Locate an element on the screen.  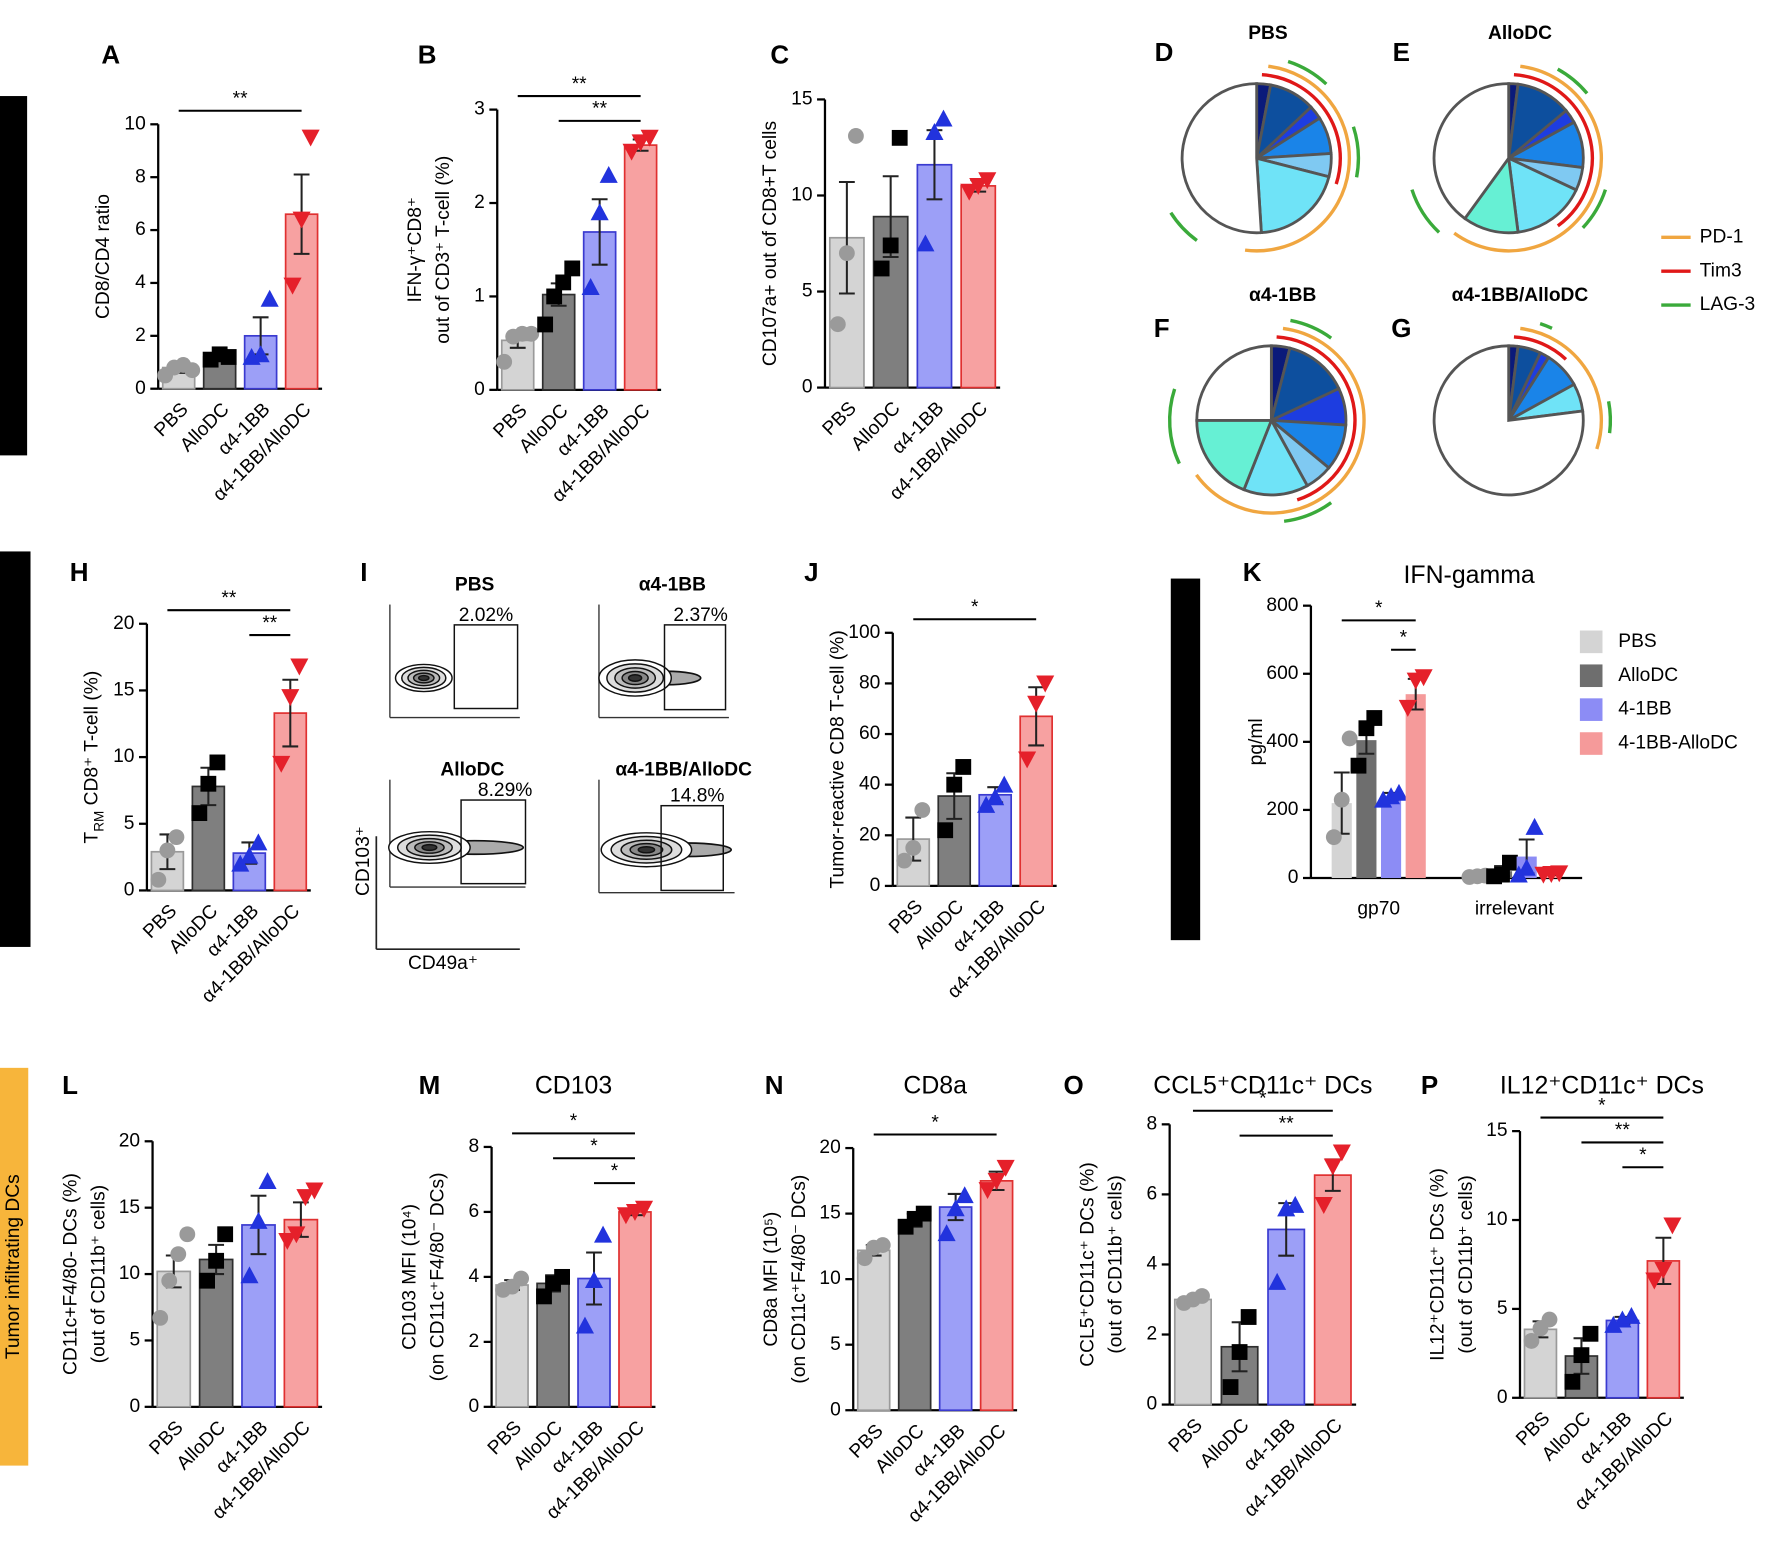
flow-x-label: CD49a⁺ is located at coordinates (443, 963).